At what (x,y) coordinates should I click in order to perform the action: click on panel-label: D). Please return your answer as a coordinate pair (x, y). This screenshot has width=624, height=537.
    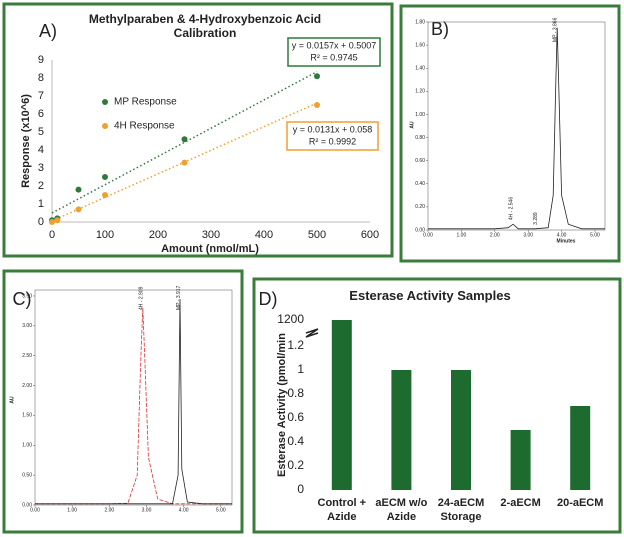
    Looking at the image, I should click on (268, 299).